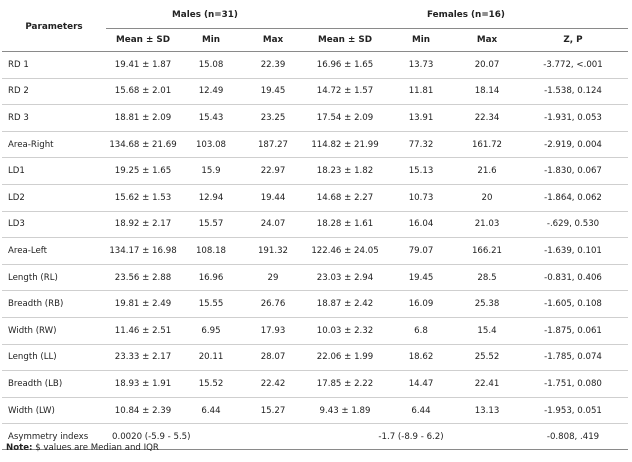 The image size is (632, 462). What do you see at coordinates (345, 304) in the screenshot?
I see `cell: 18.87 ± 2.42` at bounding box center [345, 304].